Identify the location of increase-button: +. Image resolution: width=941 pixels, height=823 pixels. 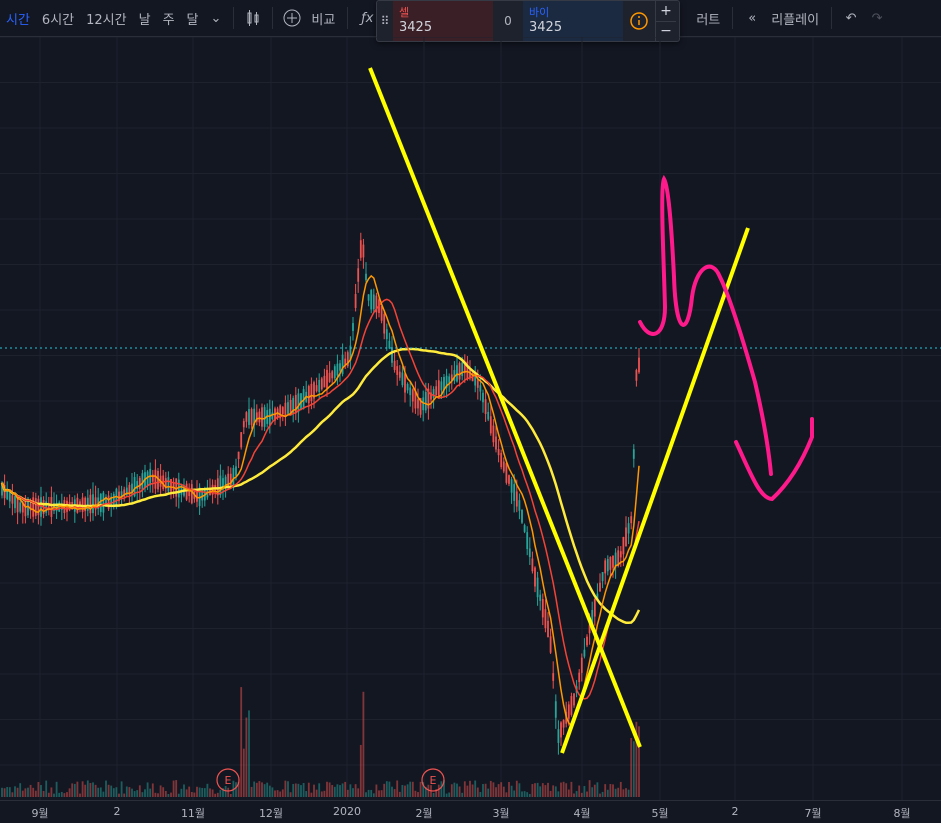
(666, 10).